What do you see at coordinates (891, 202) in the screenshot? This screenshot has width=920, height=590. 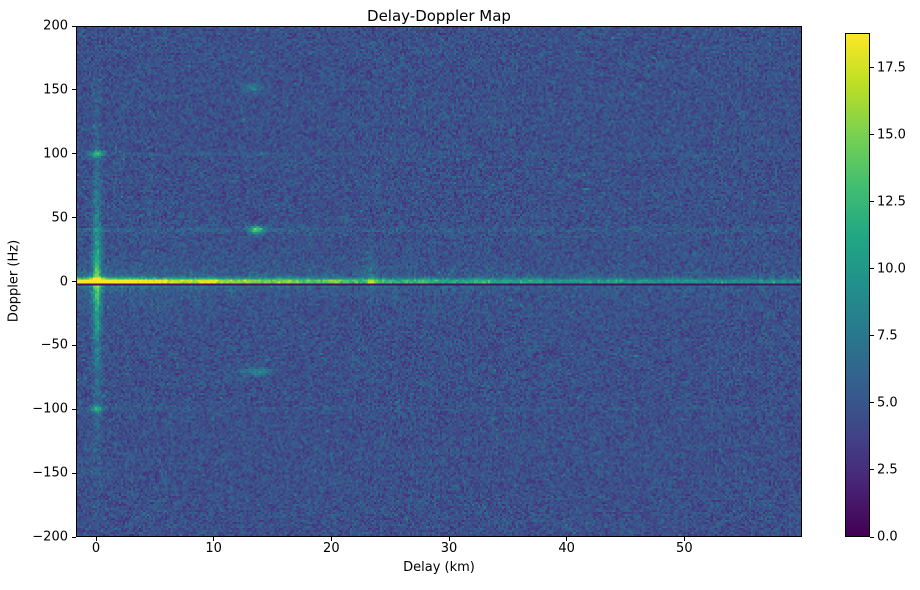 I see `colorbar-tick-label: 12.5` at bounding box center [891, 202].